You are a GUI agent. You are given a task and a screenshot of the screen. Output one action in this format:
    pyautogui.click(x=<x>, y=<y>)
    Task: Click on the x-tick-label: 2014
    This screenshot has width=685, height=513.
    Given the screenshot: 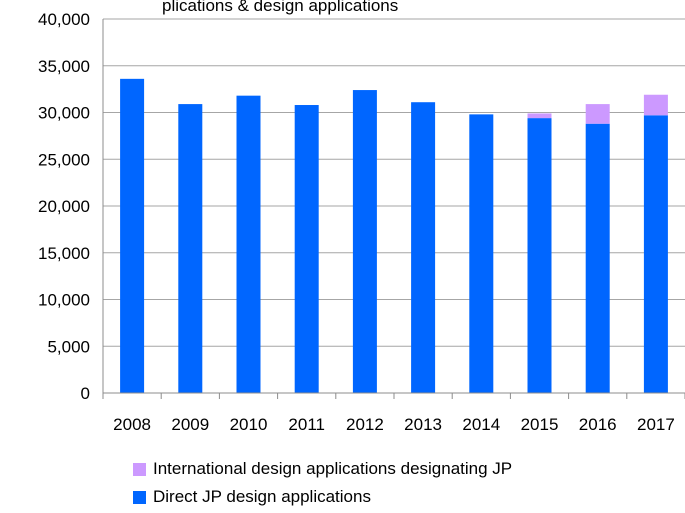 What is the action you would take?
    pyautogui.click(x=481, y=424)
    